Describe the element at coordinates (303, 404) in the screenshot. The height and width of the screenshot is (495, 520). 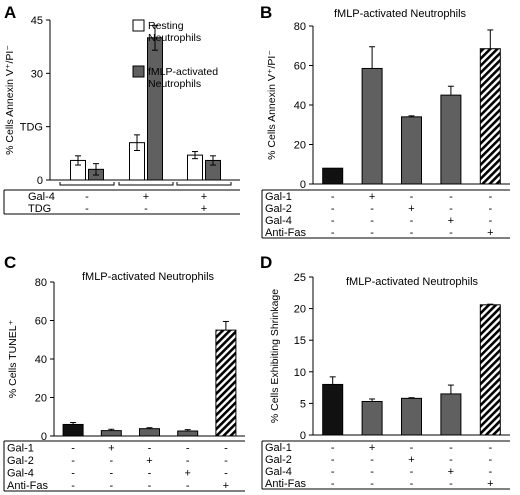
I see `y-tick-label: 5` at that location.